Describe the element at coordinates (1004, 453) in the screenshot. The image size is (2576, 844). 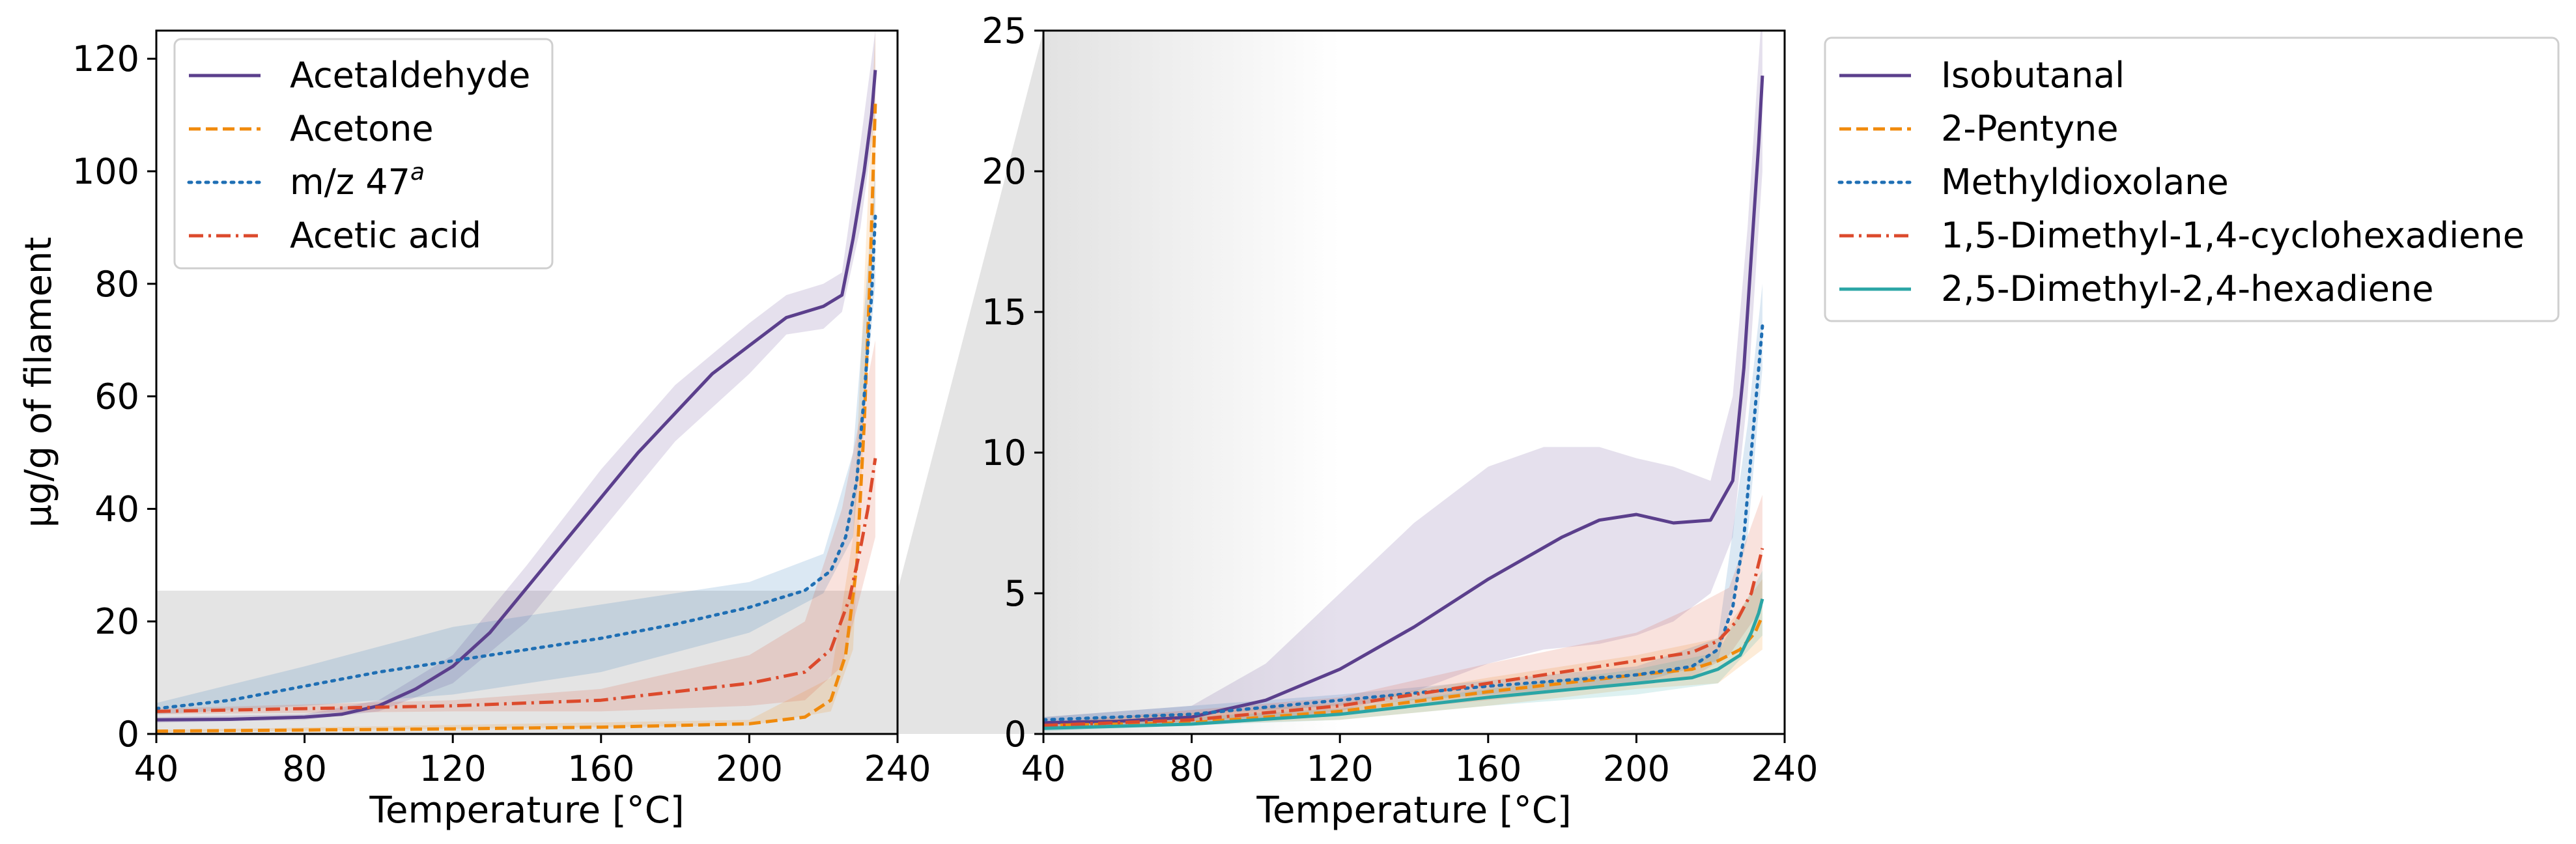
I see `y-tick-label: 10` at that location.